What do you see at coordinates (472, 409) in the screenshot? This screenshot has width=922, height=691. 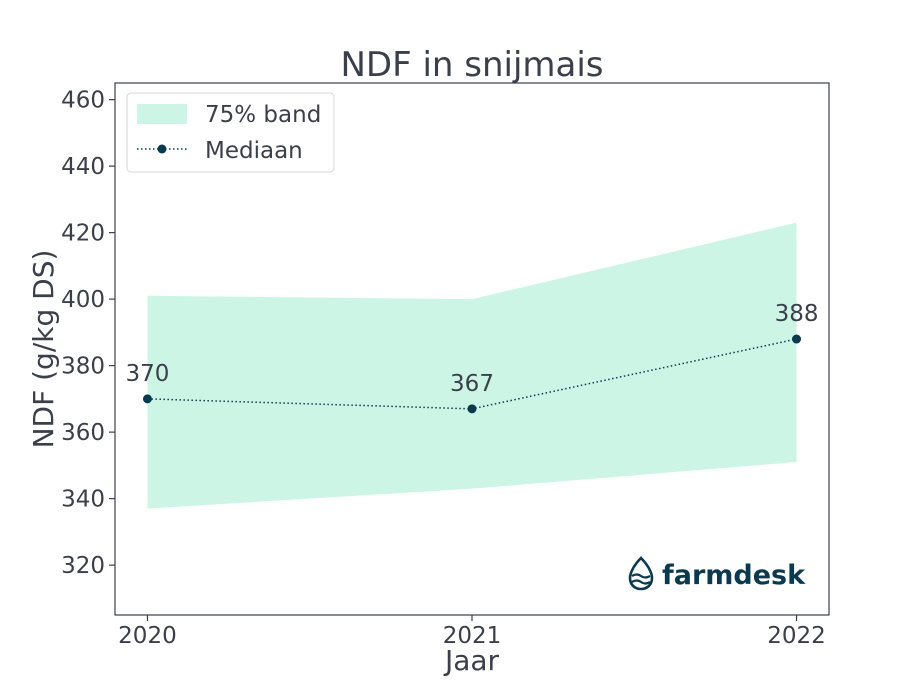 I see `median-point-2021` at bounding box center [472, 409].